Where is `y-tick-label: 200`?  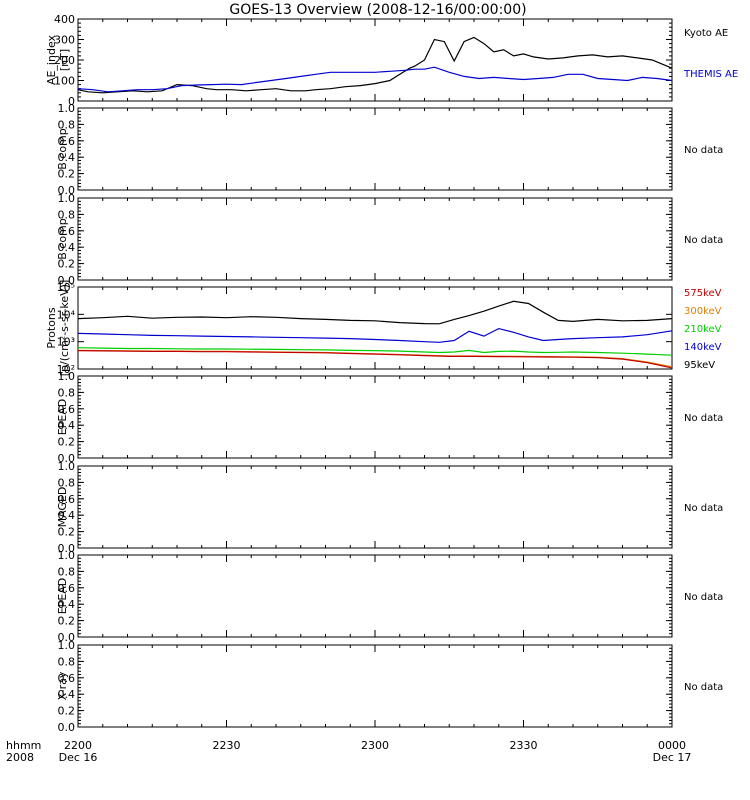
y-tick-label: 200 is located at coordinates (64, 60).